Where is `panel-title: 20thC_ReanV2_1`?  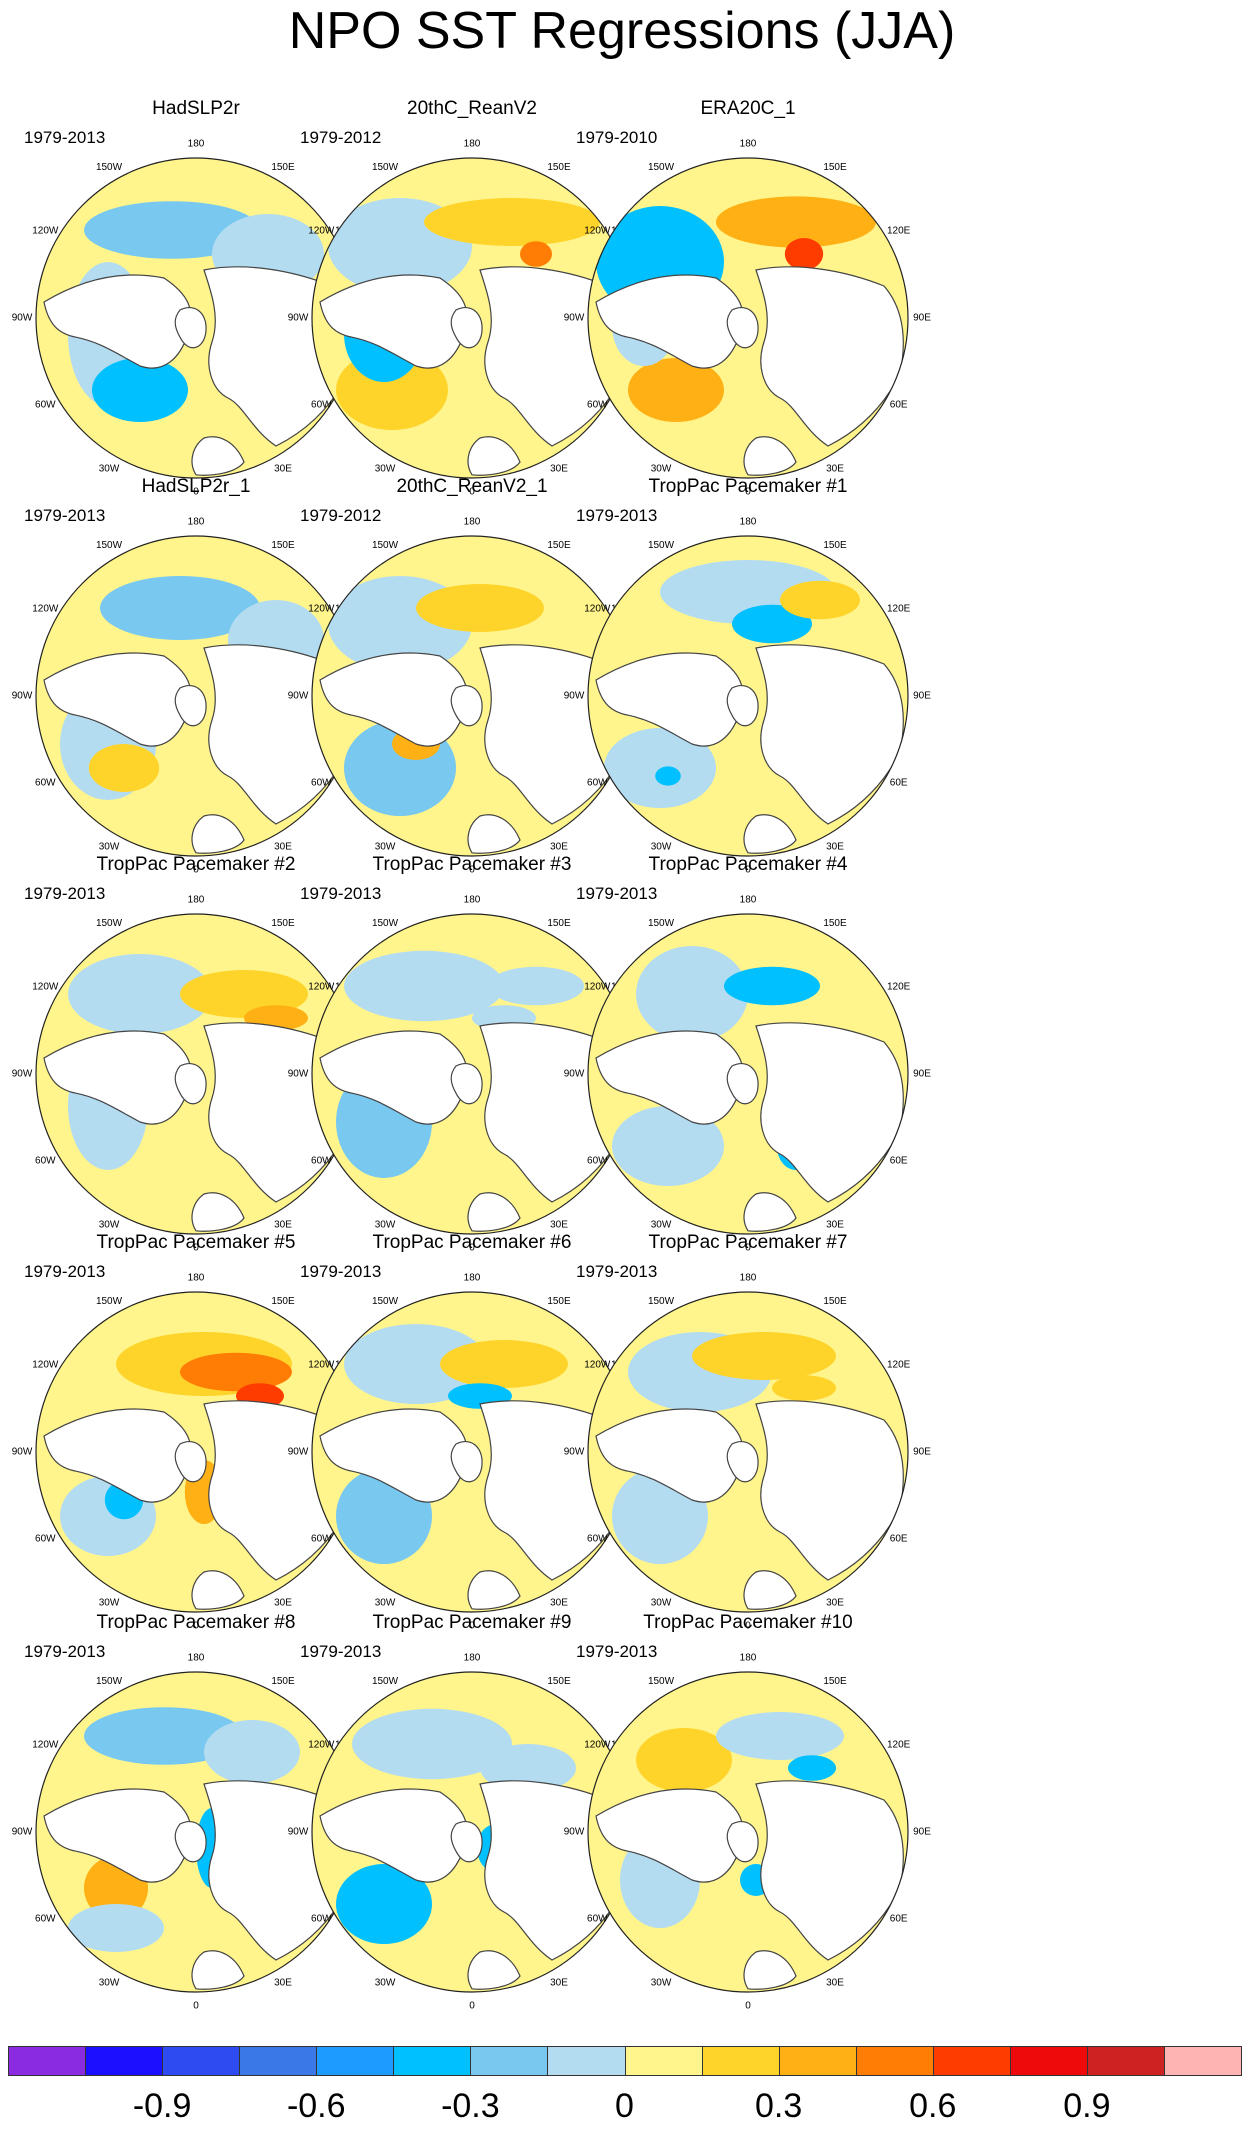 panel-title: 20thC_ReanV2_1 is located at coordinates (472, 486).